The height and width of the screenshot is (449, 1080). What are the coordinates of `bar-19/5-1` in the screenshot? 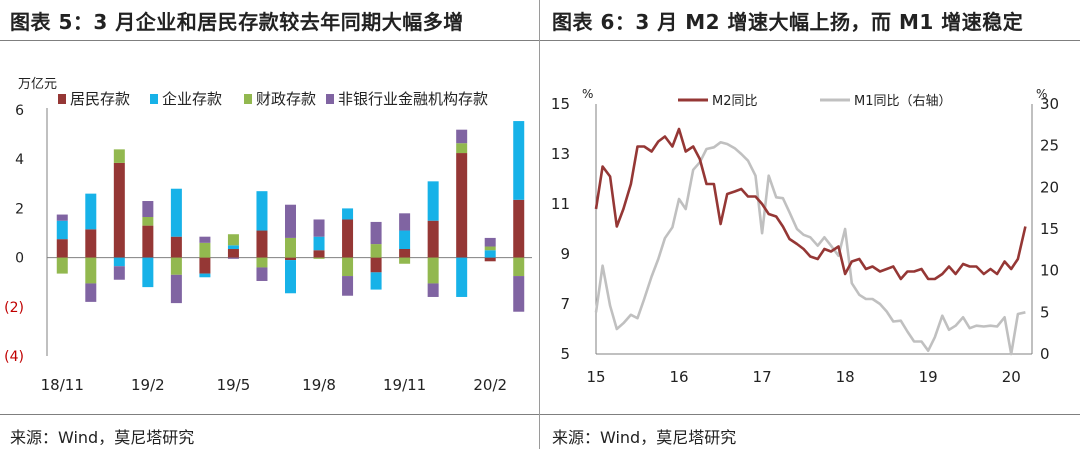 It's located at (233, 247).